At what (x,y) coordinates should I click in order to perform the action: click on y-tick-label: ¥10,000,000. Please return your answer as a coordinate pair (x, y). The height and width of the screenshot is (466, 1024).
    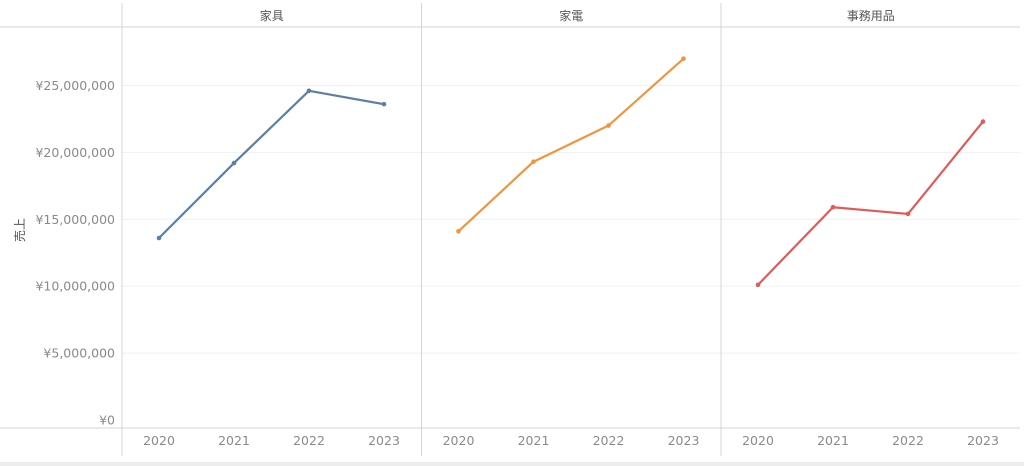
    Looking at the image, I should click on (75, 286).